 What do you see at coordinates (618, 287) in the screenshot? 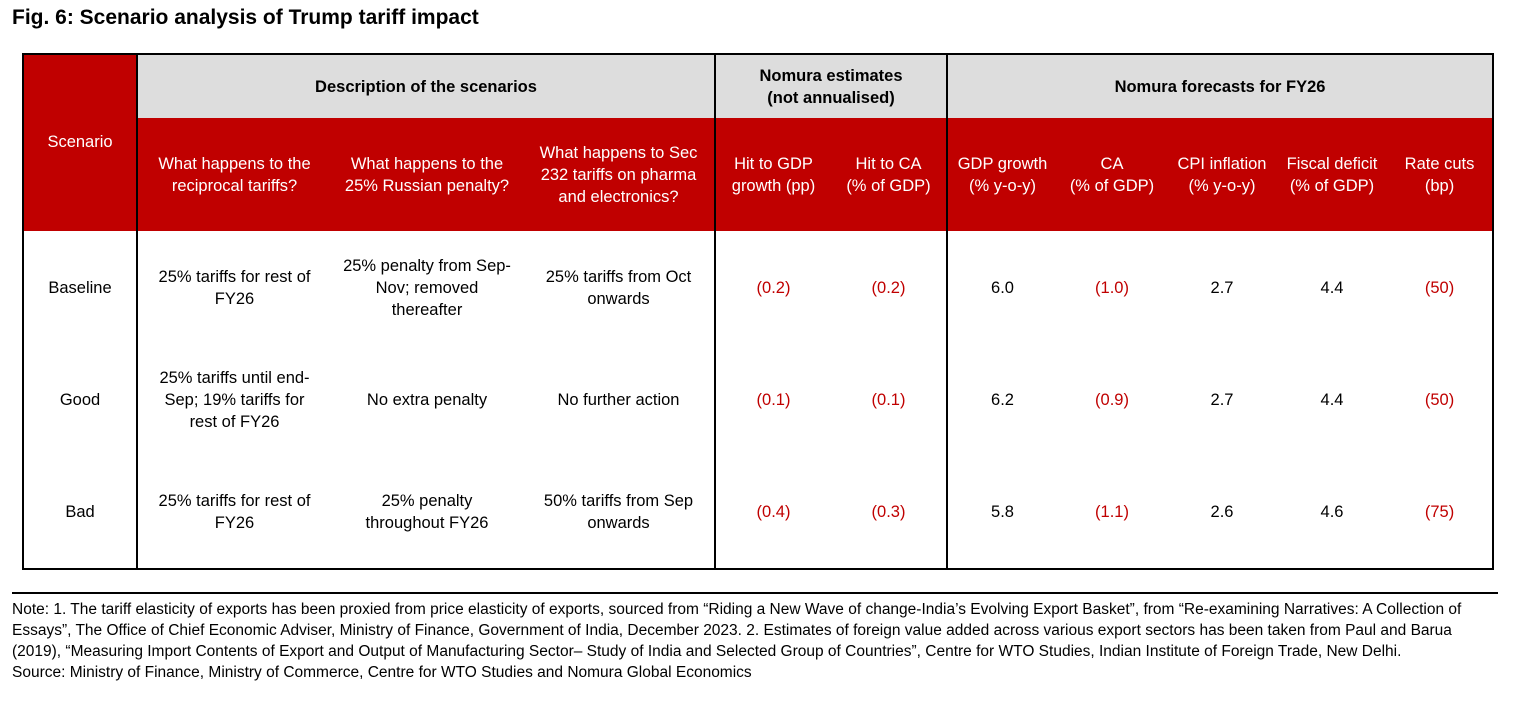
I see `cell-sec232: 25% tariffs from Oct onwards` at bounding box center [618, 287].